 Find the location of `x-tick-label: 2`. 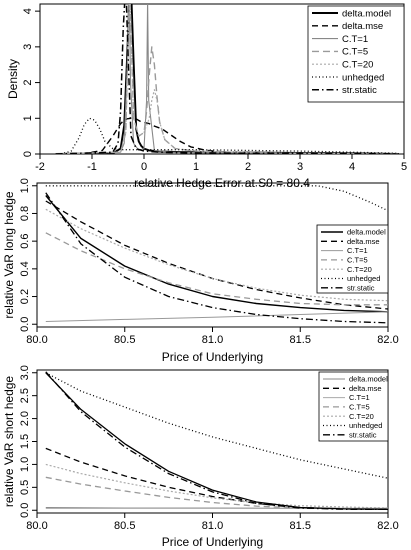

x-tick-label: 2 is located at coordinates (248, 167).